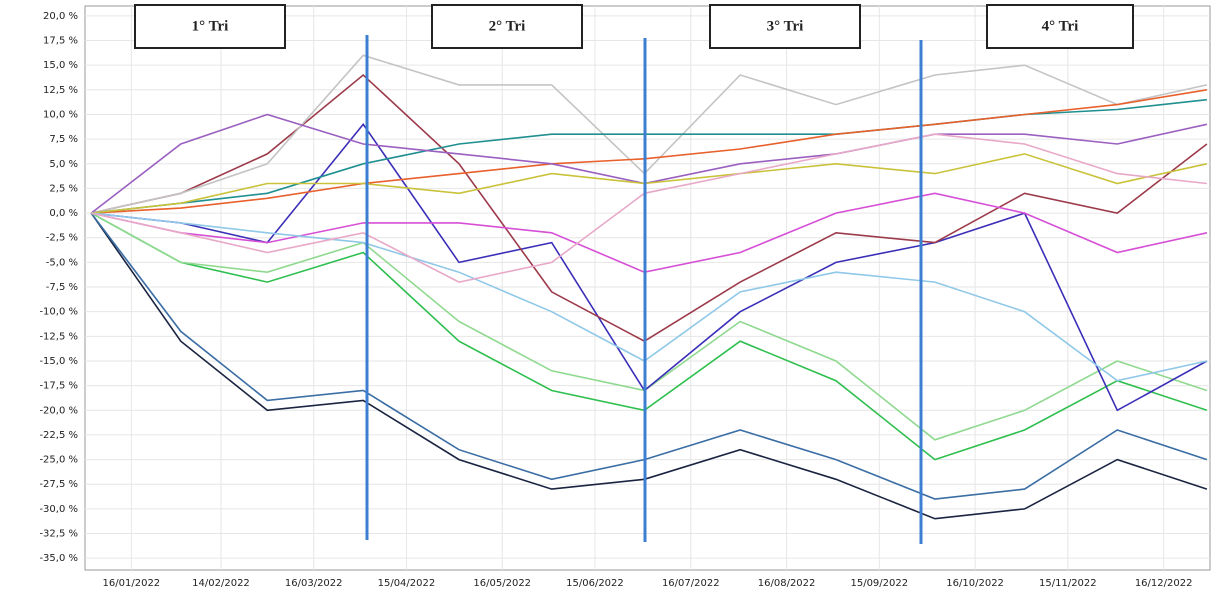 The height and width of the screenshot is (595, 1223). I want to click on quarter-label: 4° Tri, so click(1060, 26).